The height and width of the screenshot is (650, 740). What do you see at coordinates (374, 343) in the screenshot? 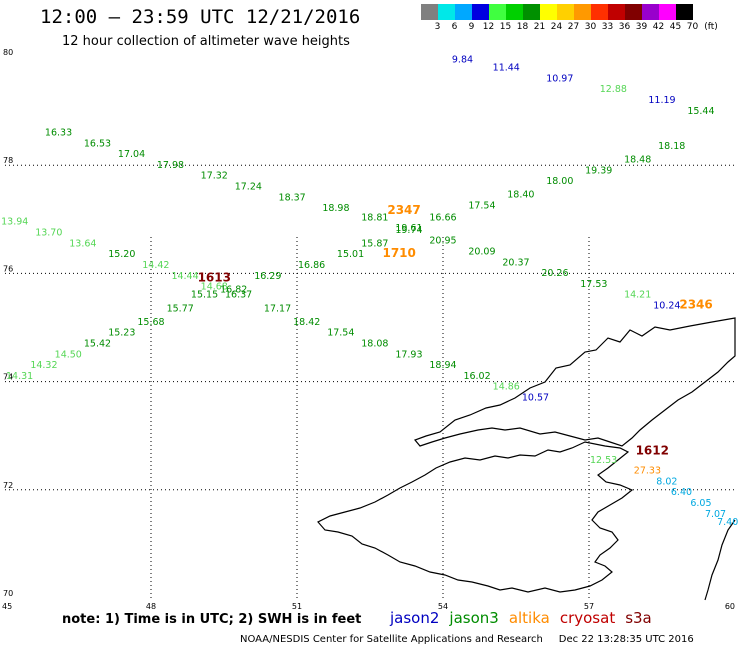
I see `wave-height-value: 18.08` at bounding box center [374, 343].